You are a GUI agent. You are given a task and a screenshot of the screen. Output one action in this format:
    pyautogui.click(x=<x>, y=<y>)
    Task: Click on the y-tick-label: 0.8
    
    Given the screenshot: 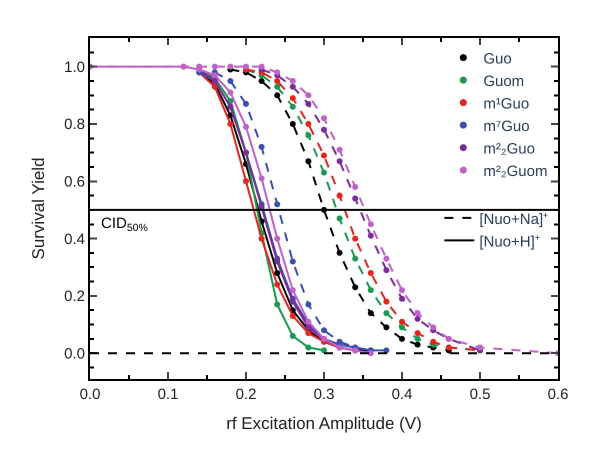 What is the action you would take?
    pyautogui.click(x=74, y=125)
    